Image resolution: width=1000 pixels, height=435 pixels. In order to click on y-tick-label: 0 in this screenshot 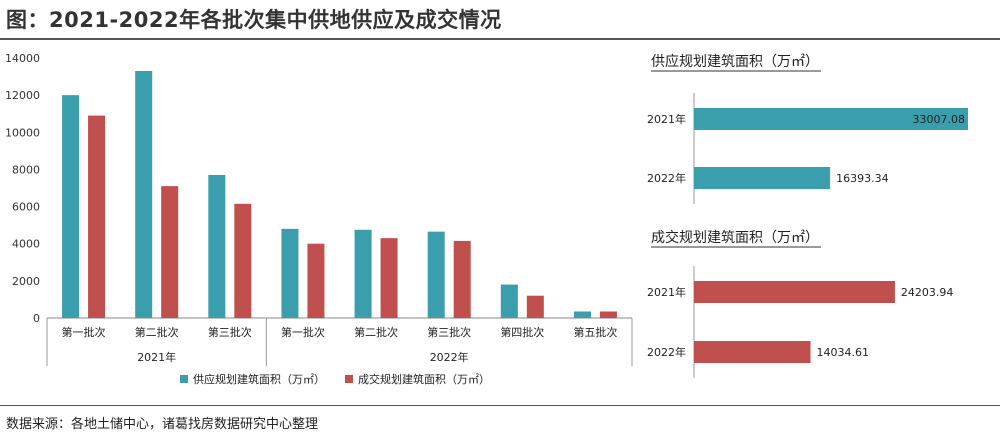, I will do `click(36, 318)`.